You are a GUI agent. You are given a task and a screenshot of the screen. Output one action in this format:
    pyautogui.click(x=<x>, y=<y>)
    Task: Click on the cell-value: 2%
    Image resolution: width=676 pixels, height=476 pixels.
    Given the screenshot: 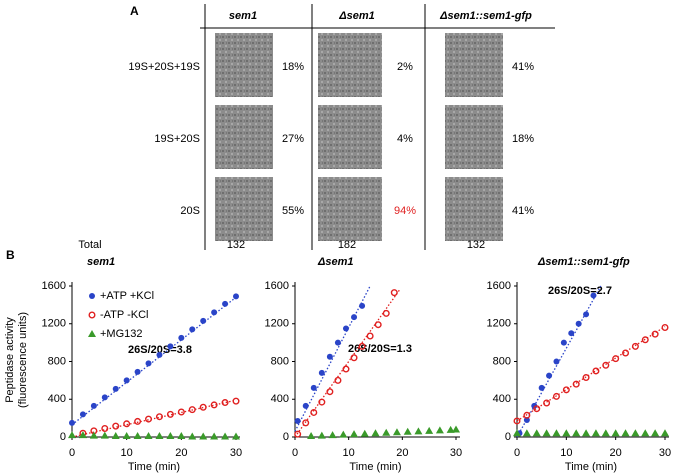 What is the action you would take?
    pyautogui.click(x=405, y=67)
    